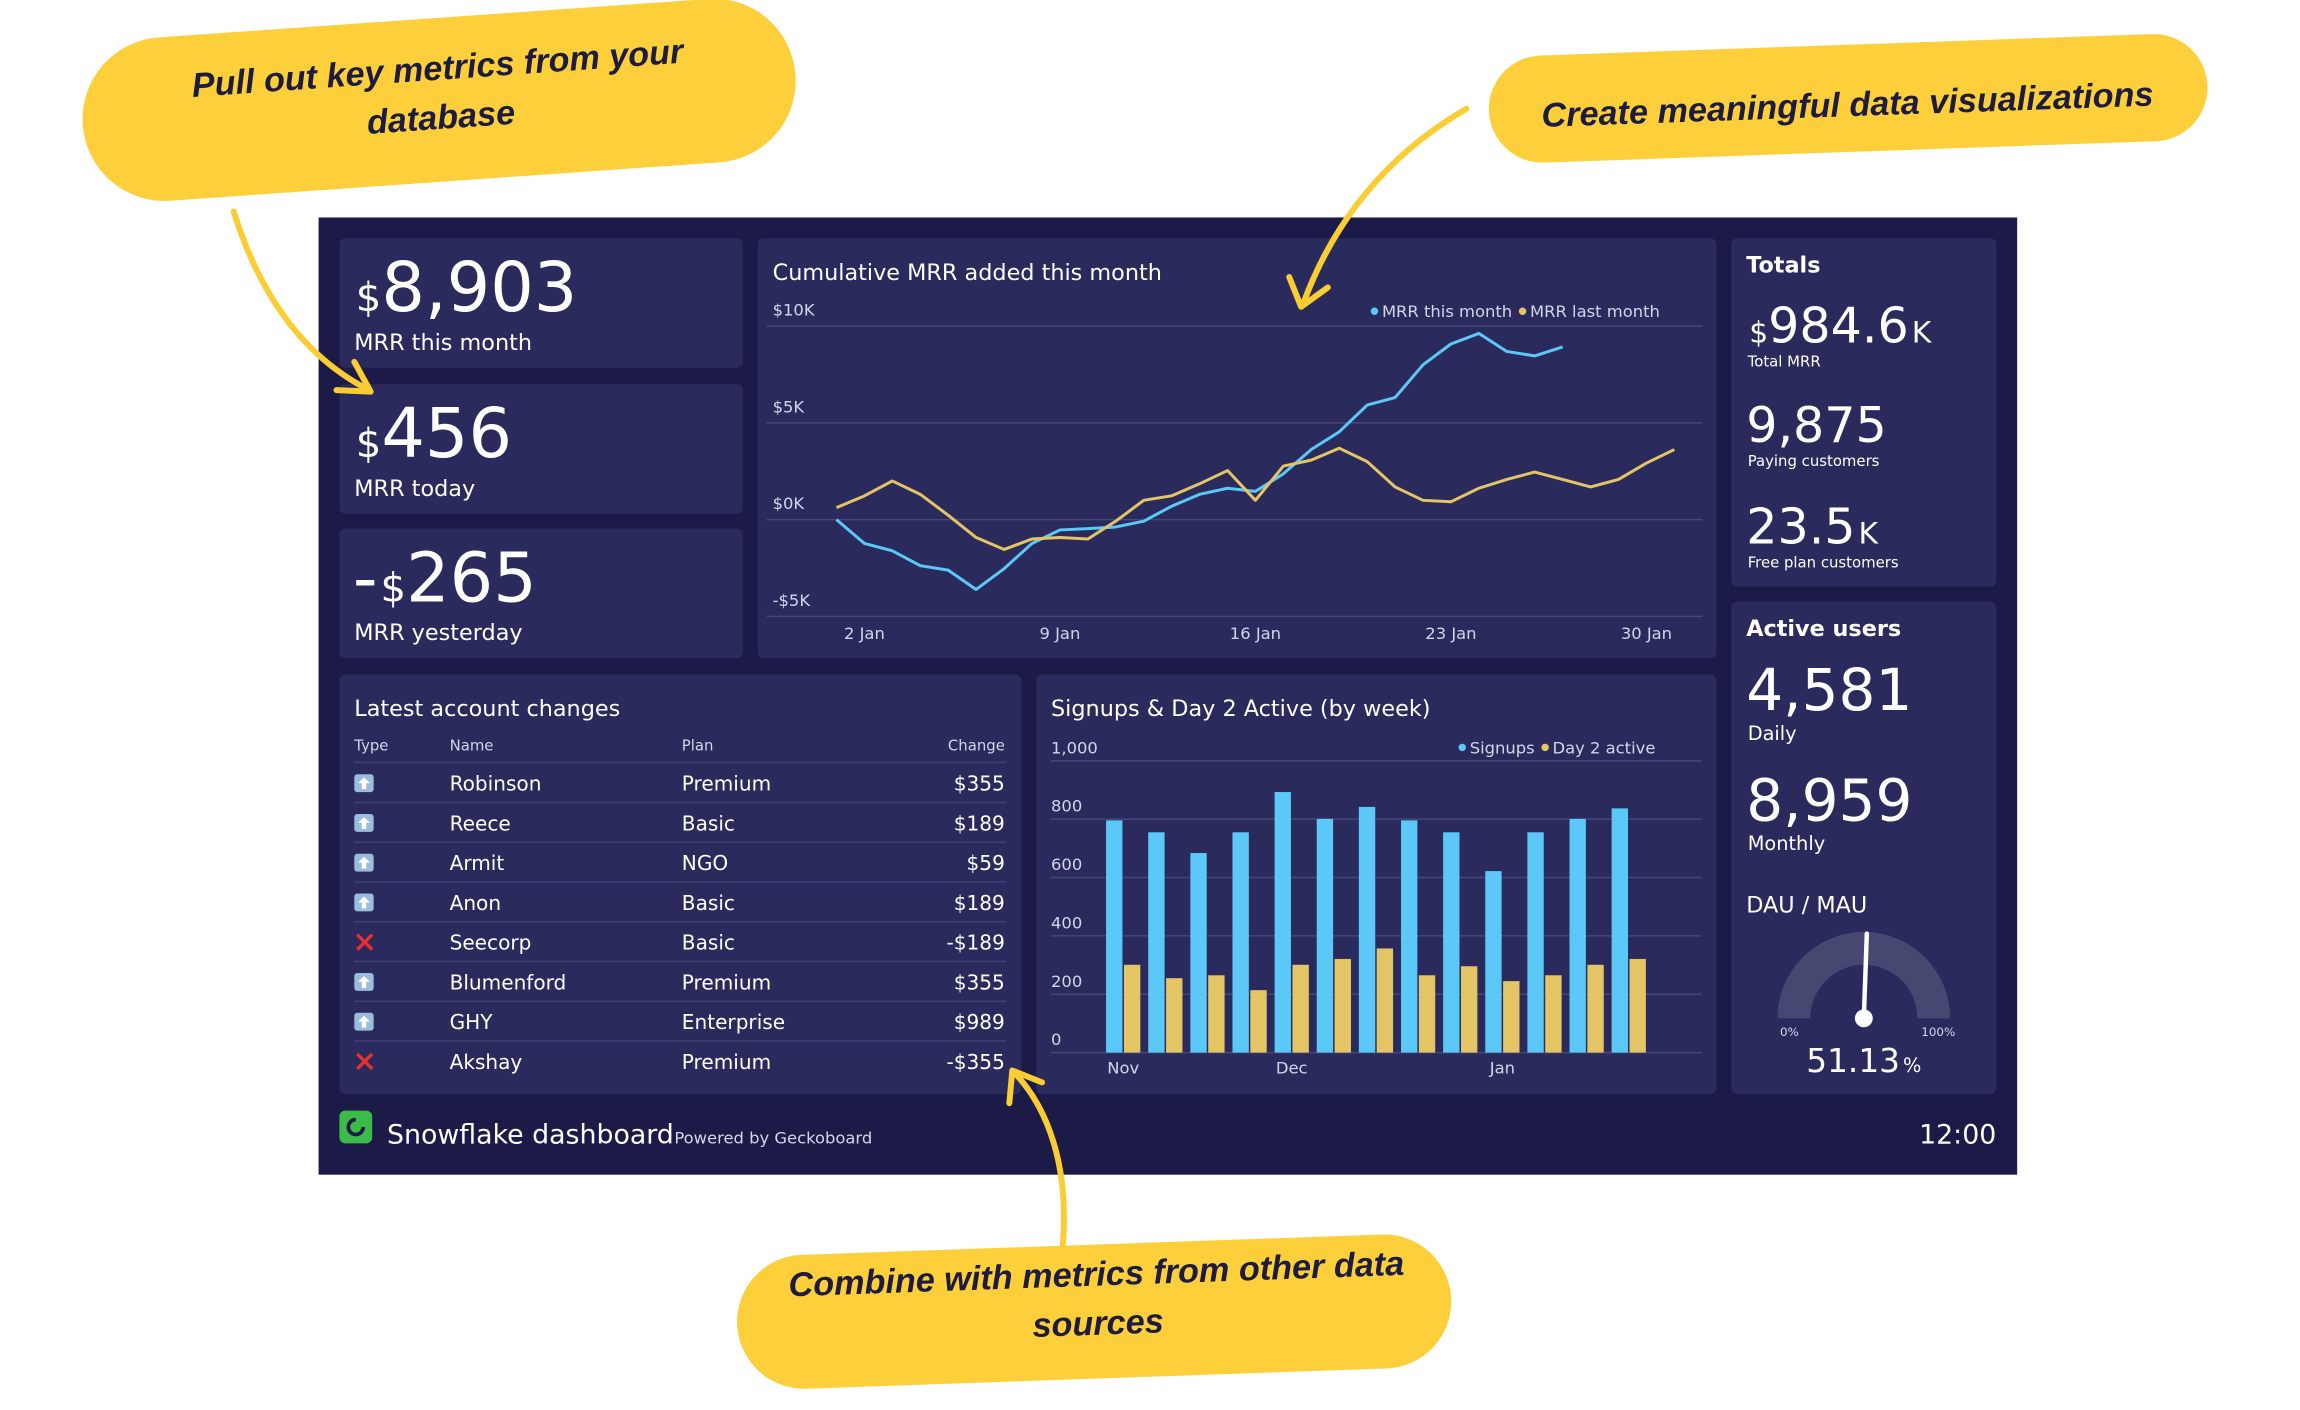 This screenshot has width=2300, height=1410. Describe the element at coordinates (698, 745) in the screenshot. I see `column-header: Plan` at that location.